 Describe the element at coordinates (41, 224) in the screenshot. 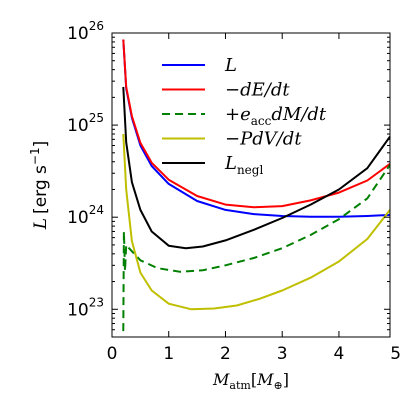

I see `y-axis-label-symbol: L` at that location.